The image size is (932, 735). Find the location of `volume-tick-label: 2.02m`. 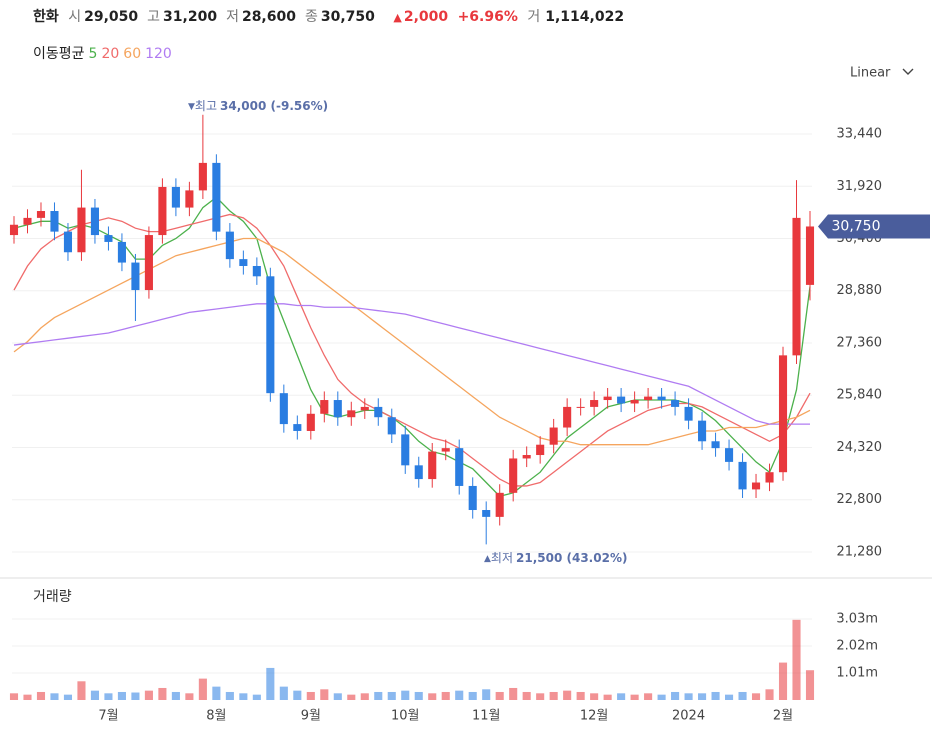

volume-tick-label: 2.02m is located at coordinates (857, 646).